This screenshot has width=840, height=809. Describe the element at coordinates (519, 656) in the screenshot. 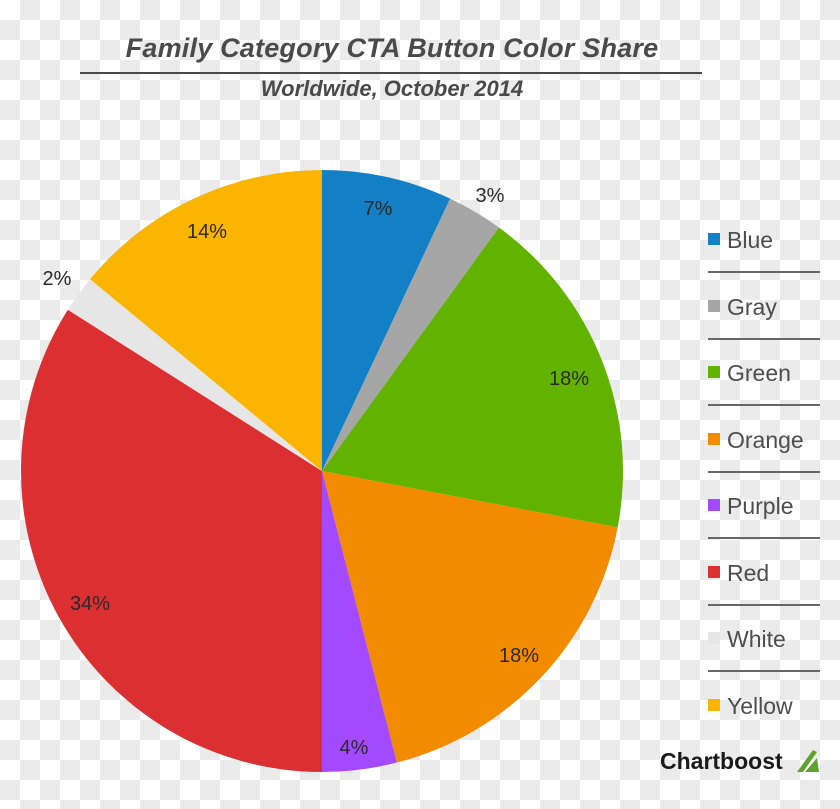

I see `slice-label-orange: 18%` at that location.